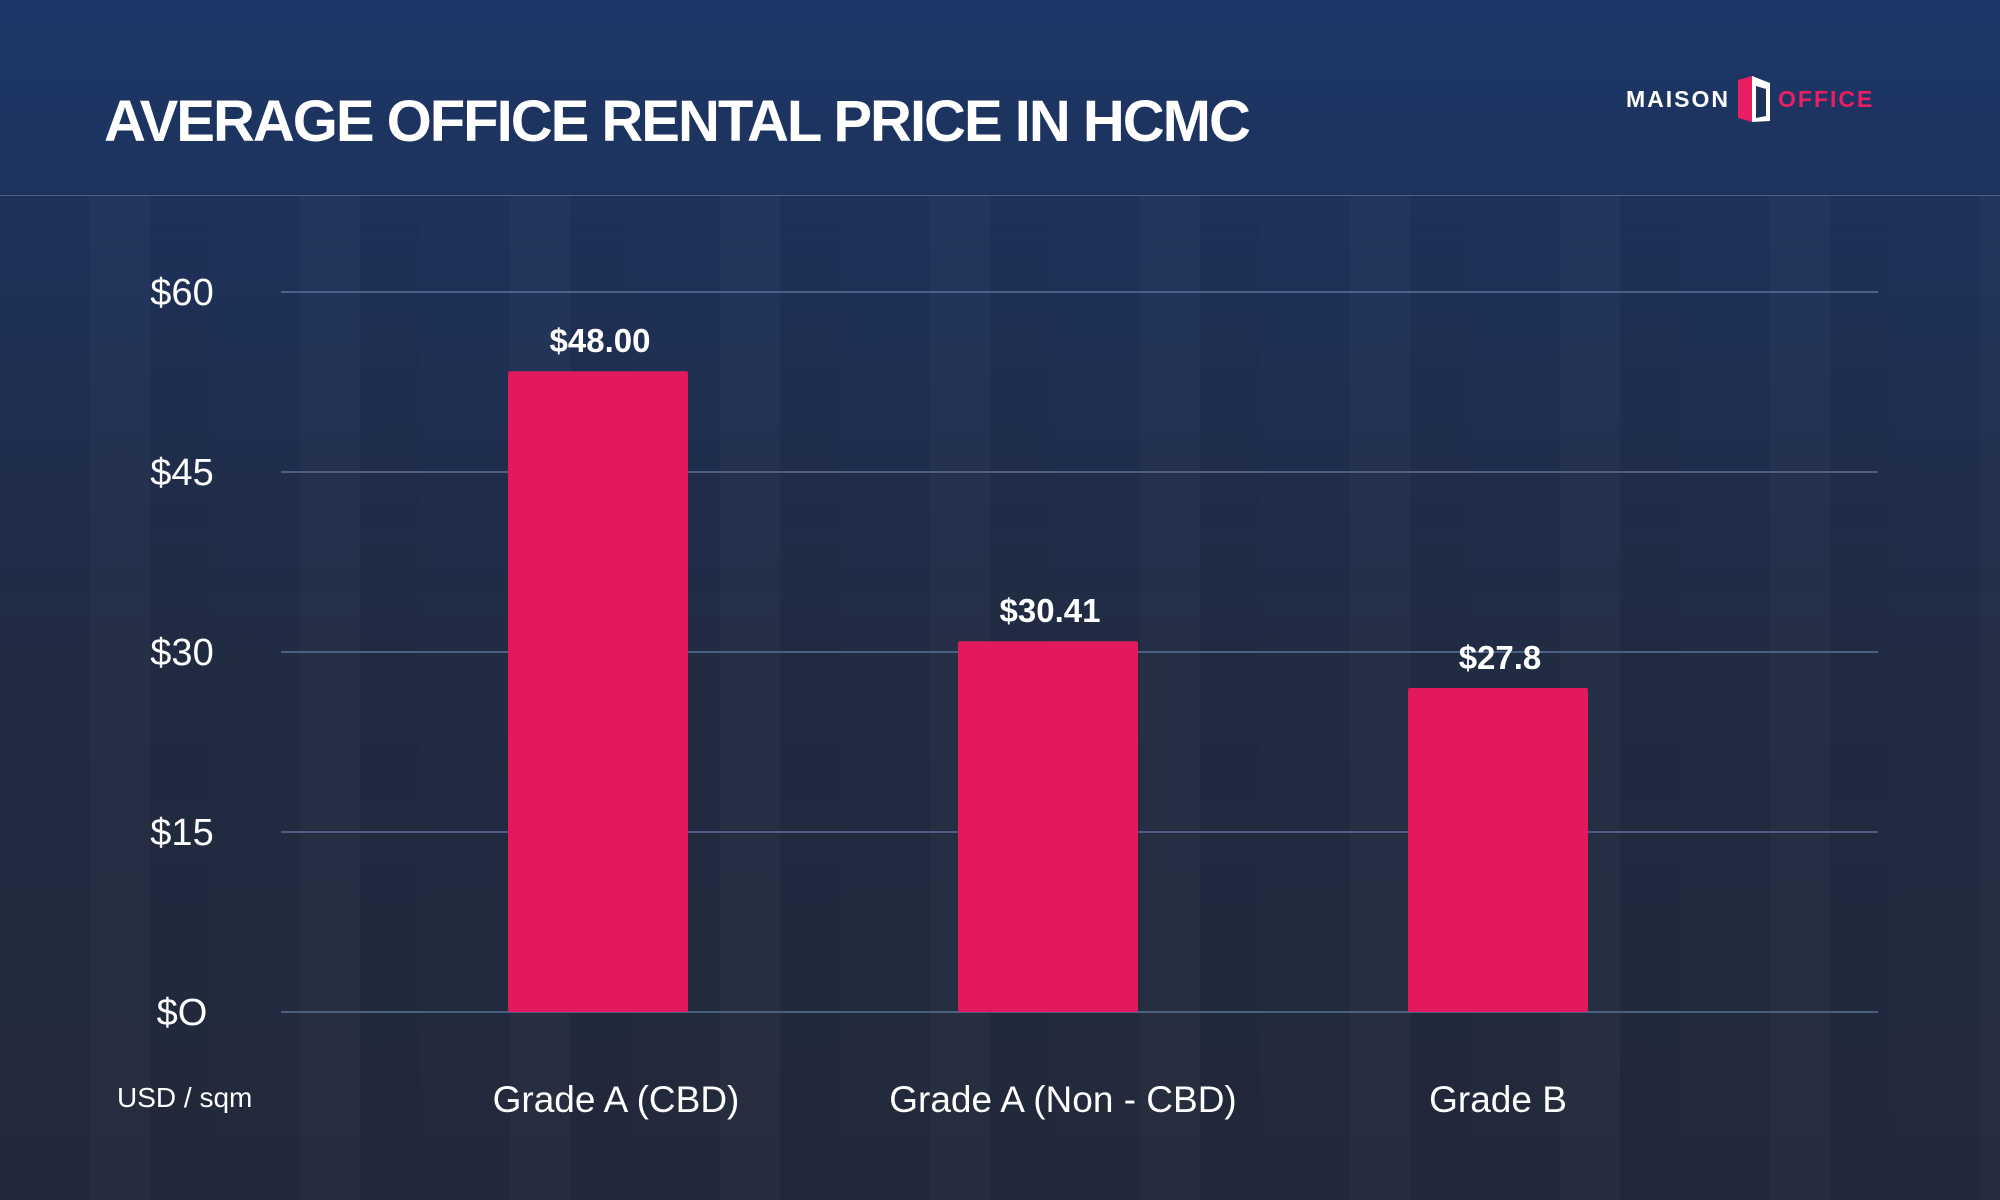 The image size is (2000, 1200). Describe the element at coordinates (1000, 195) in the screenshot. I see `header-divider` at that location.